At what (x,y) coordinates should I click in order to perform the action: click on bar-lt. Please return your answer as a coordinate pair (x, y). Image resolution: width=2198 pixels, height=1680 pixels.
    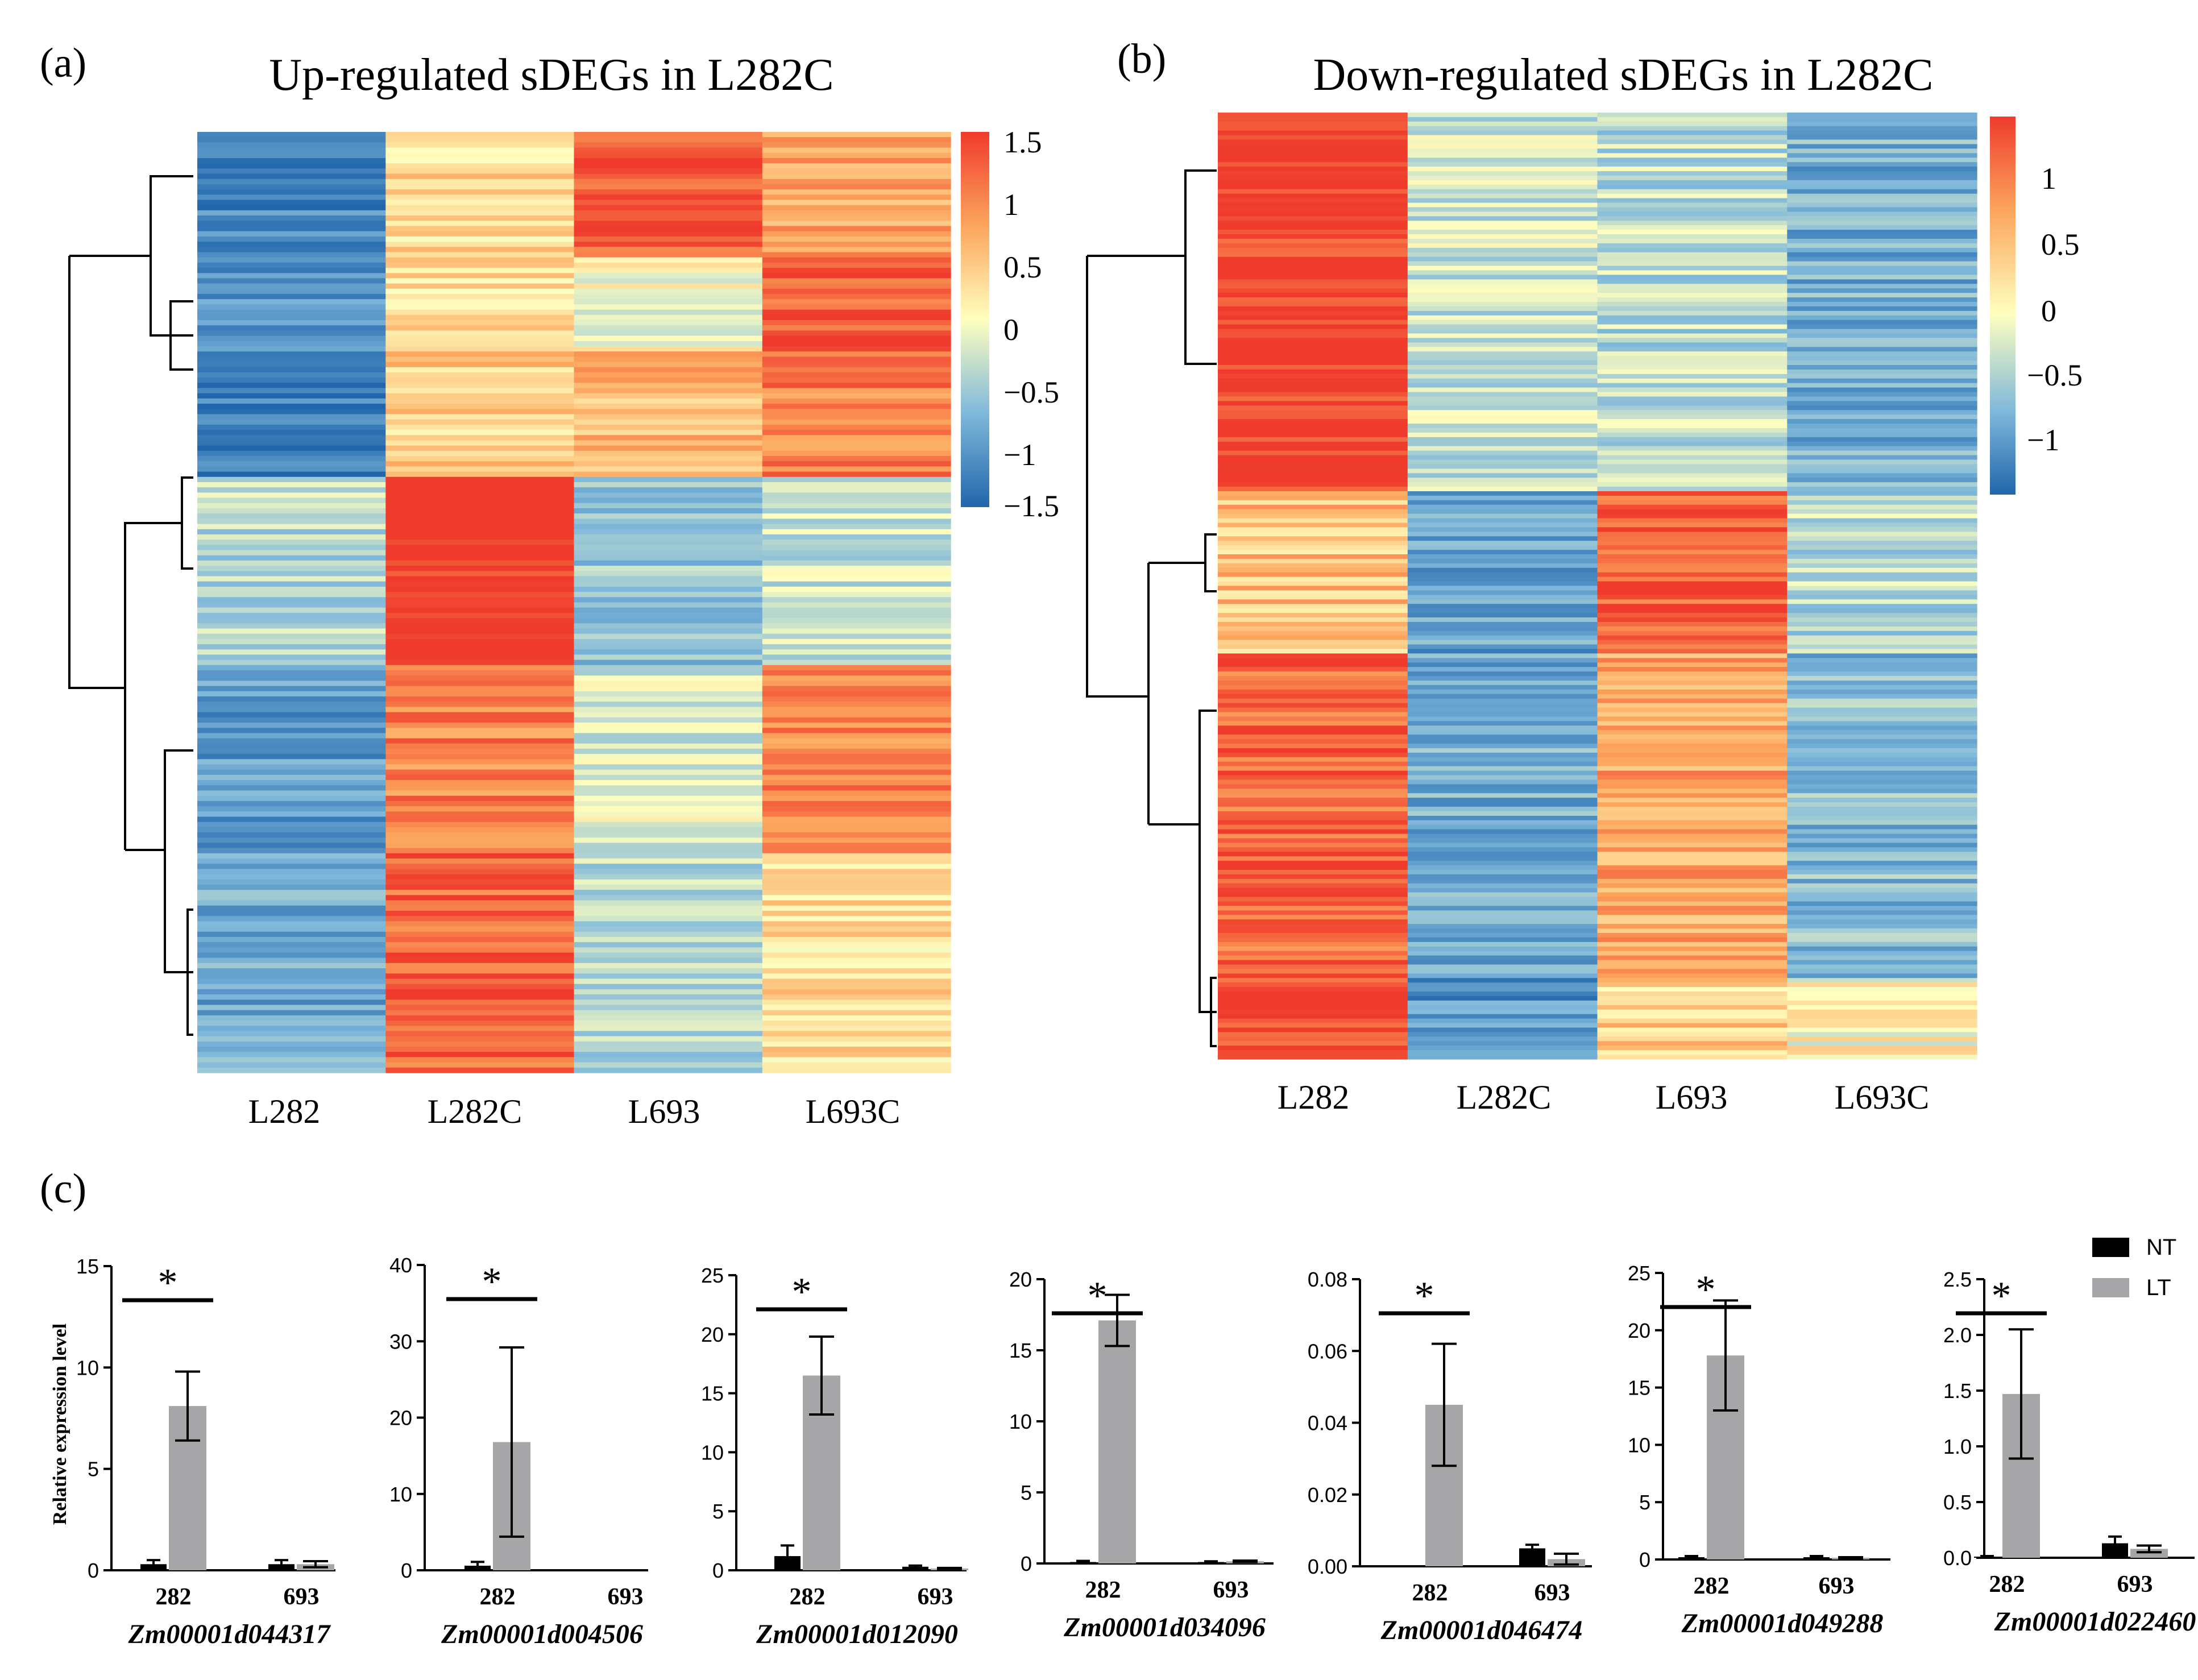
    Looking at the image, I should click on (1117, 1442).